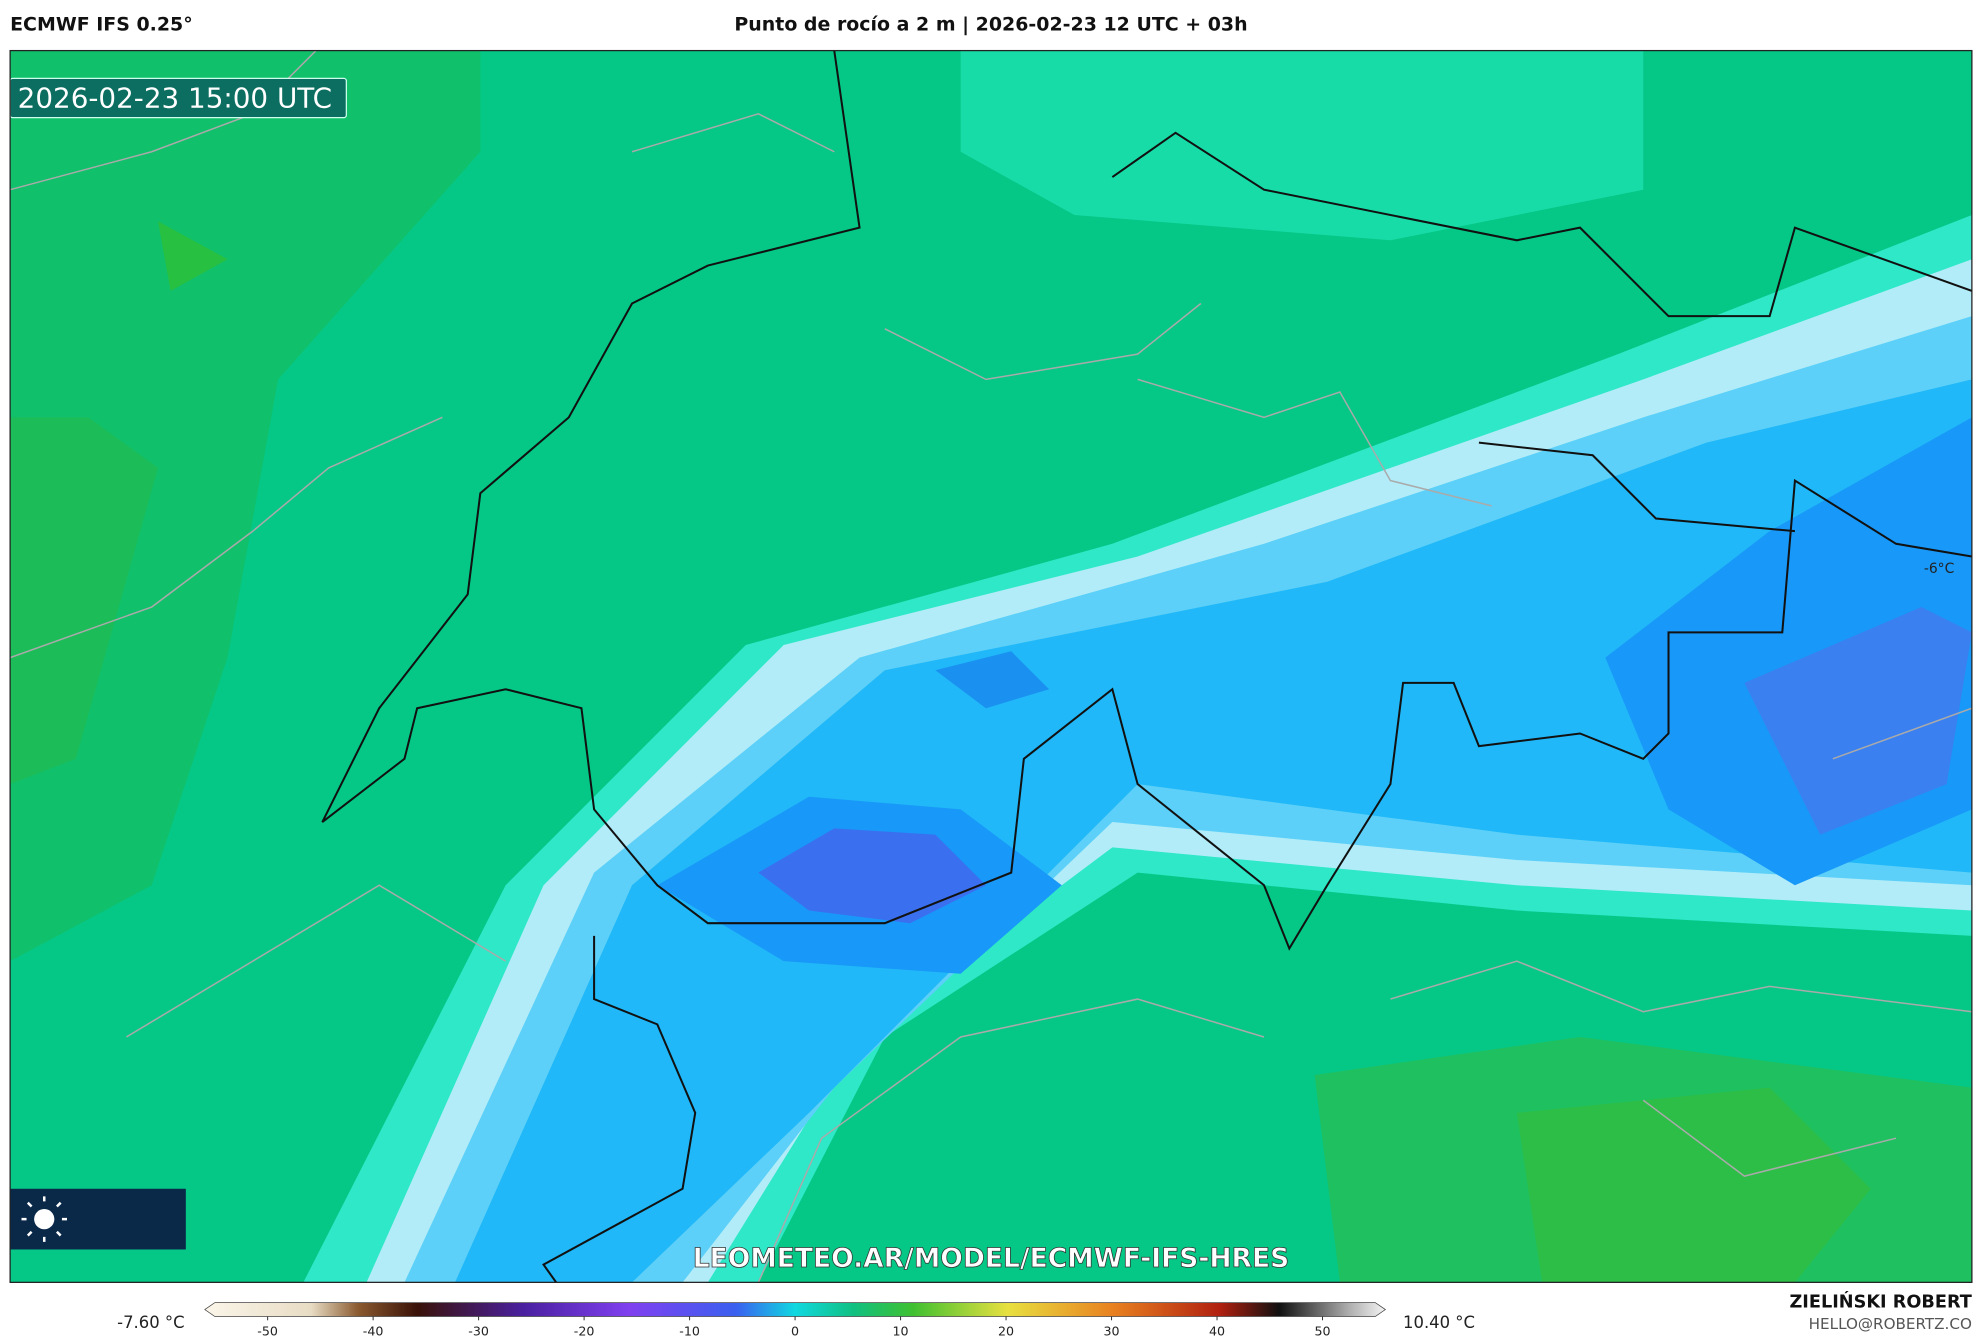  Describe the element at coordinates (478, 1330) in the screenshot. I see `colorbar-tick-label: -30` at that location.